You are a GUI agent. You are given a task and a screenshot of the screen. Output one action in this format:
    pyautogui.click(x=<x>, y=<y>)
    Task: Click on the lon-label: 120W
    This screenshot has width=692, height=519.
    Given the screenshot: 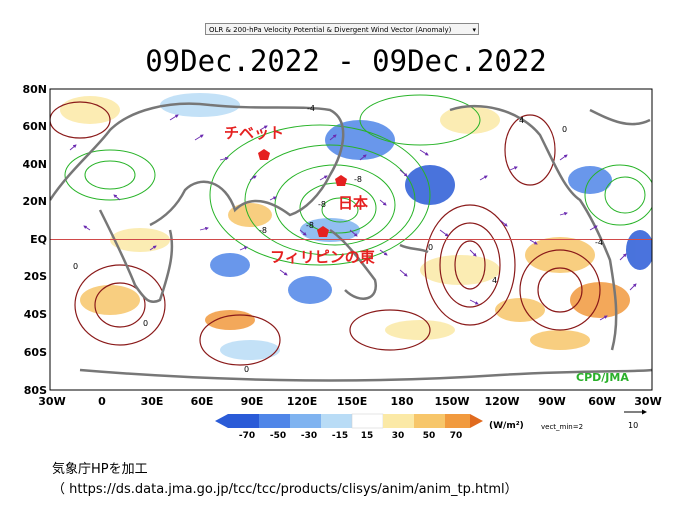 What is the action you would take?
    pyautogui.click(x=501, y=401)
    